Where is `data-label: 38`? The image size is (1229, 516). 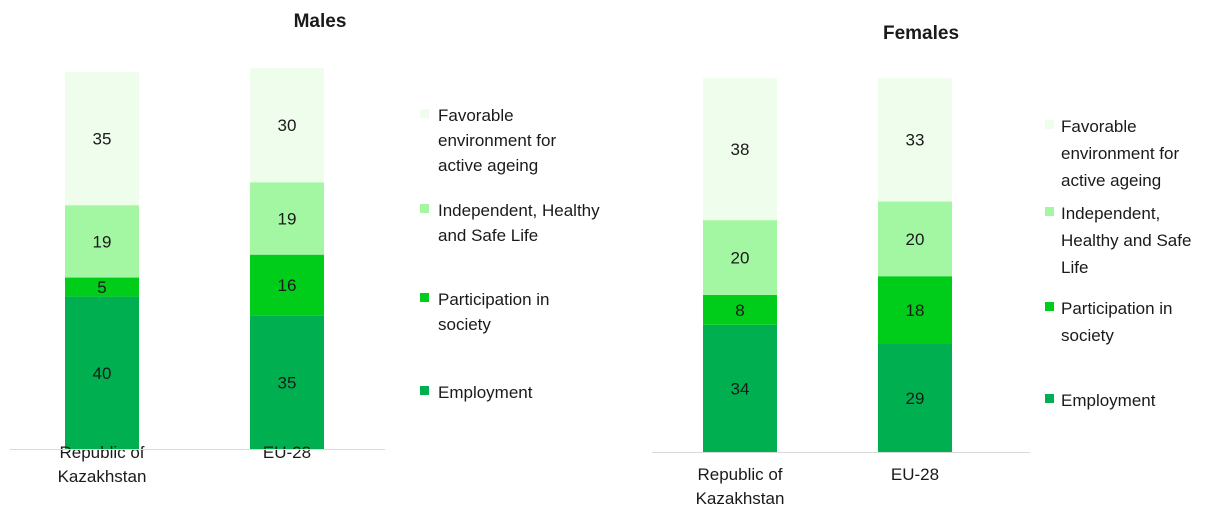
data-label: 38 is located at coordinates (740, 149).